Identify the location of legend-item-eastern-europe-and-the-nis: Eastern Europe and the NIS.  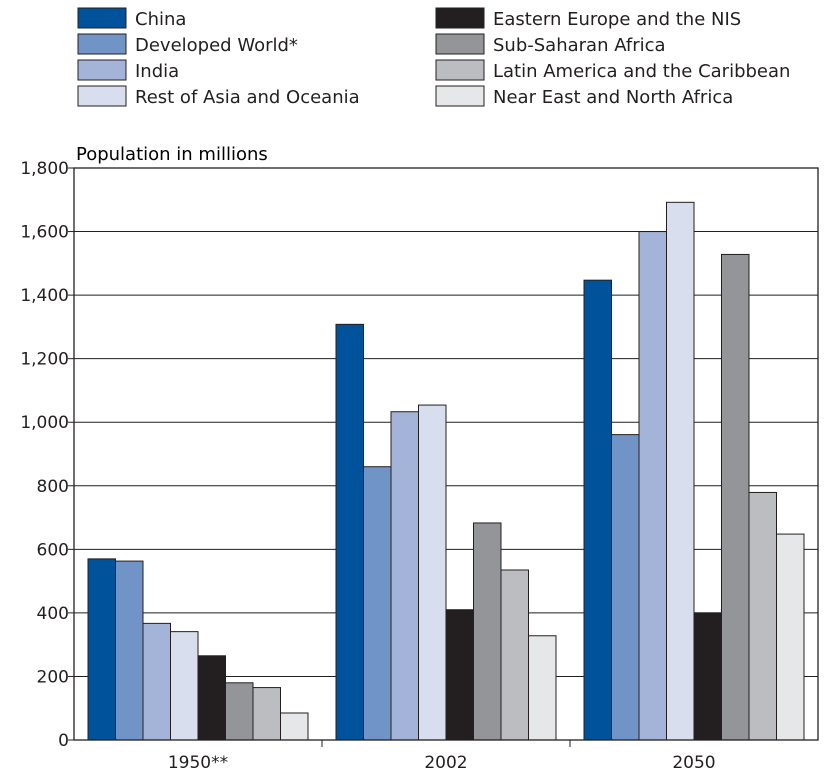
(588, 18).